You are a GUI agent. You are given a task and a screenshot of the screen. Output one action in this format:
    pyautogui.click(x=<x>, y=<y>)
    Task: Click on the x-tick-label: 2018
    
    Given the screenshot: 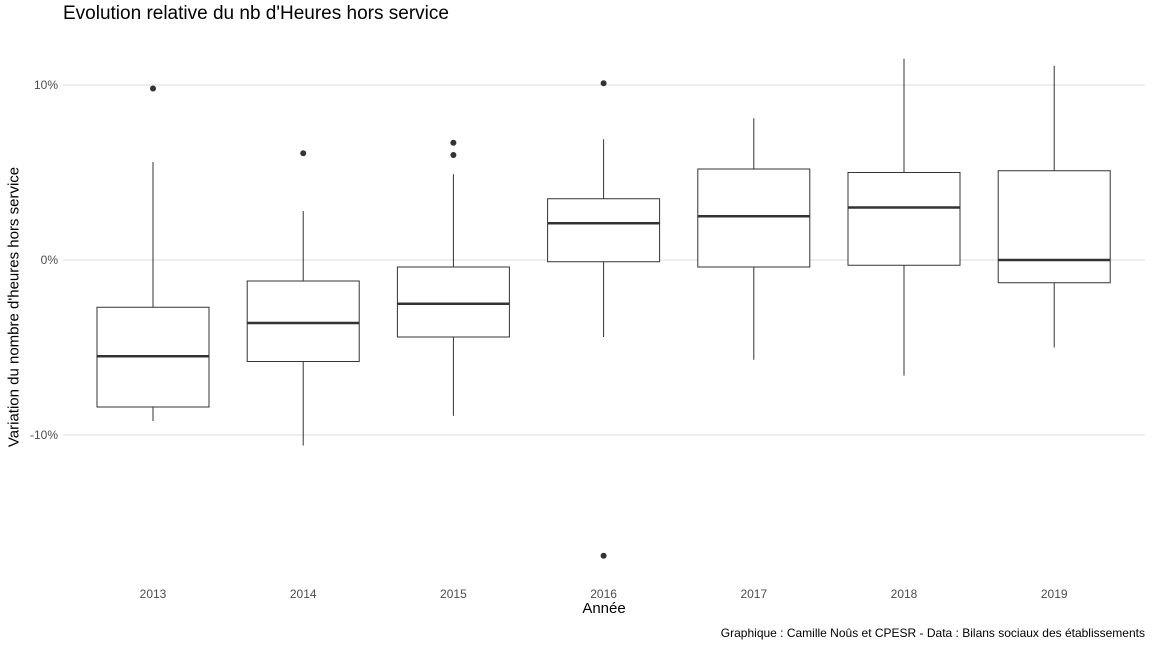 What is the action you would take?
    pyautogui.click(x=904, y=594)
    